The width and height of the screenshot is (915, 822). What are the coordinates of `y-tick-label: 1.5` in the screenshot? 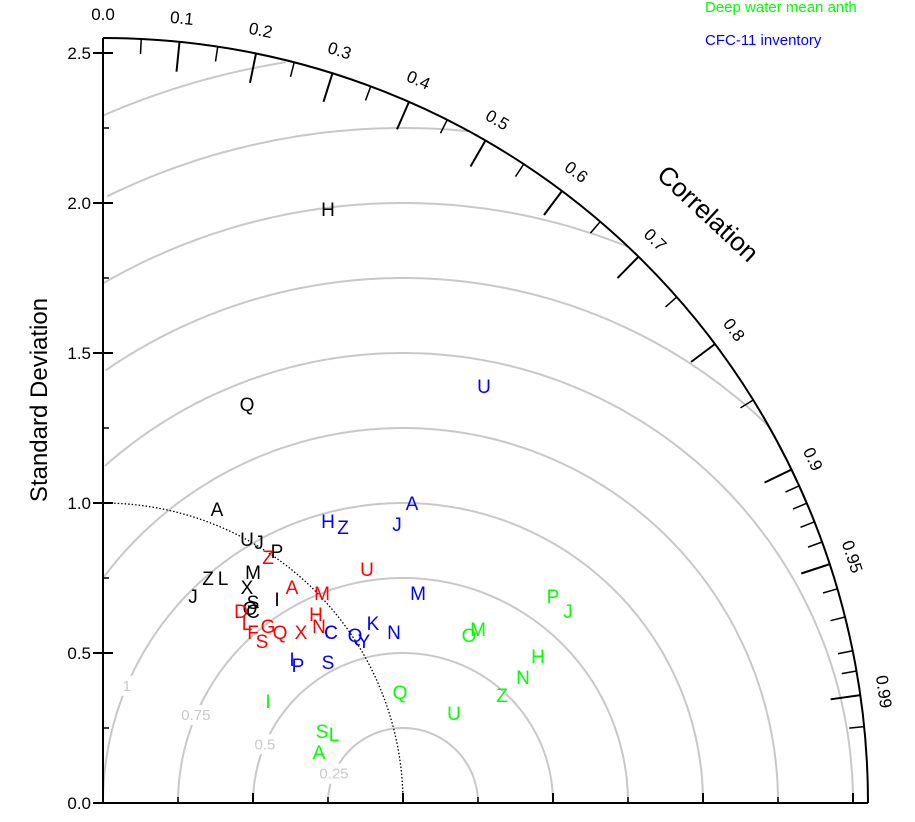 It's located at (79, 353).